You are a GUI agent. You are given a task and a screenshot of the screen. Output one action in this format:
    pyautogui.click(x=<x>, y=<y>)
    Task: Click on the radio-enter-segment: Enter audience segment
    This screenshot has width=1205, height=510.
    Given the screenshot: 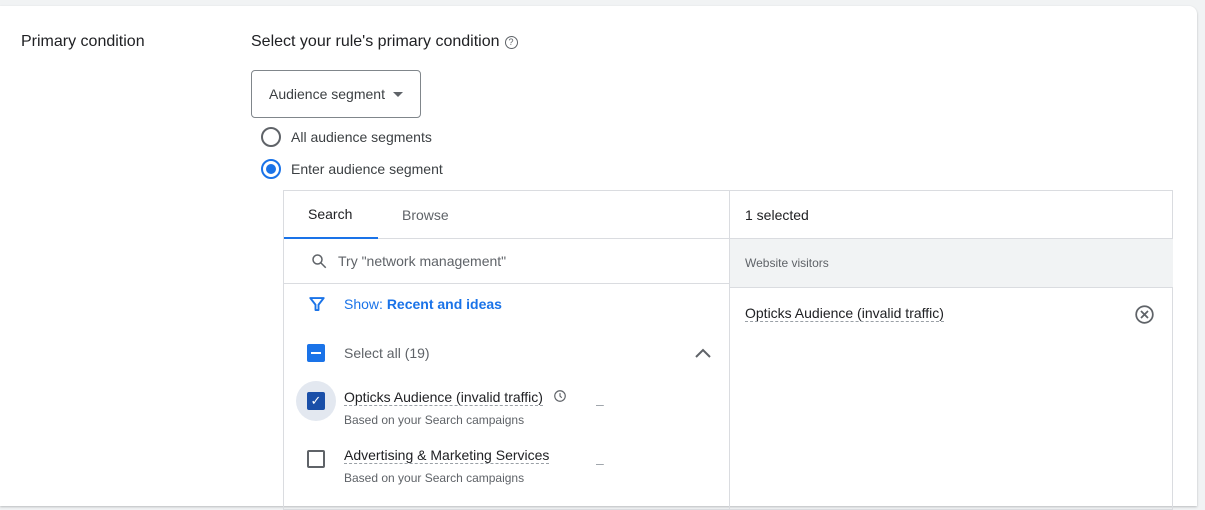 What is the action you would take?
    pyautogui.click(x=352, y=169)
    